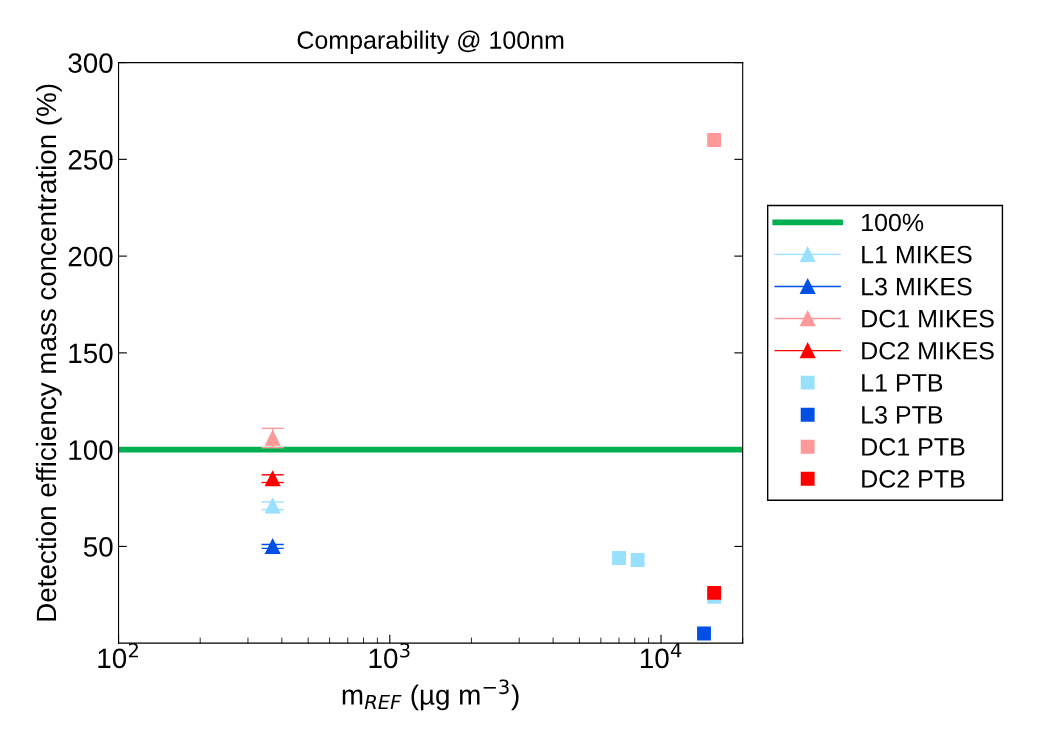 Image resolution: width=1049 pixels, height=754 pixels. What do you see at coordinates (430, 42) in the screenshot?
I see `chart-title: Comparability @ 100nm` at bounding box center [430, 42].